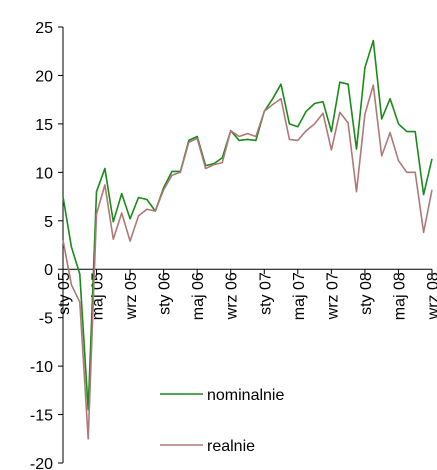 This screenshot has height=470, width=437. I want to click on y-tick-label: 0, so click(48, 270).